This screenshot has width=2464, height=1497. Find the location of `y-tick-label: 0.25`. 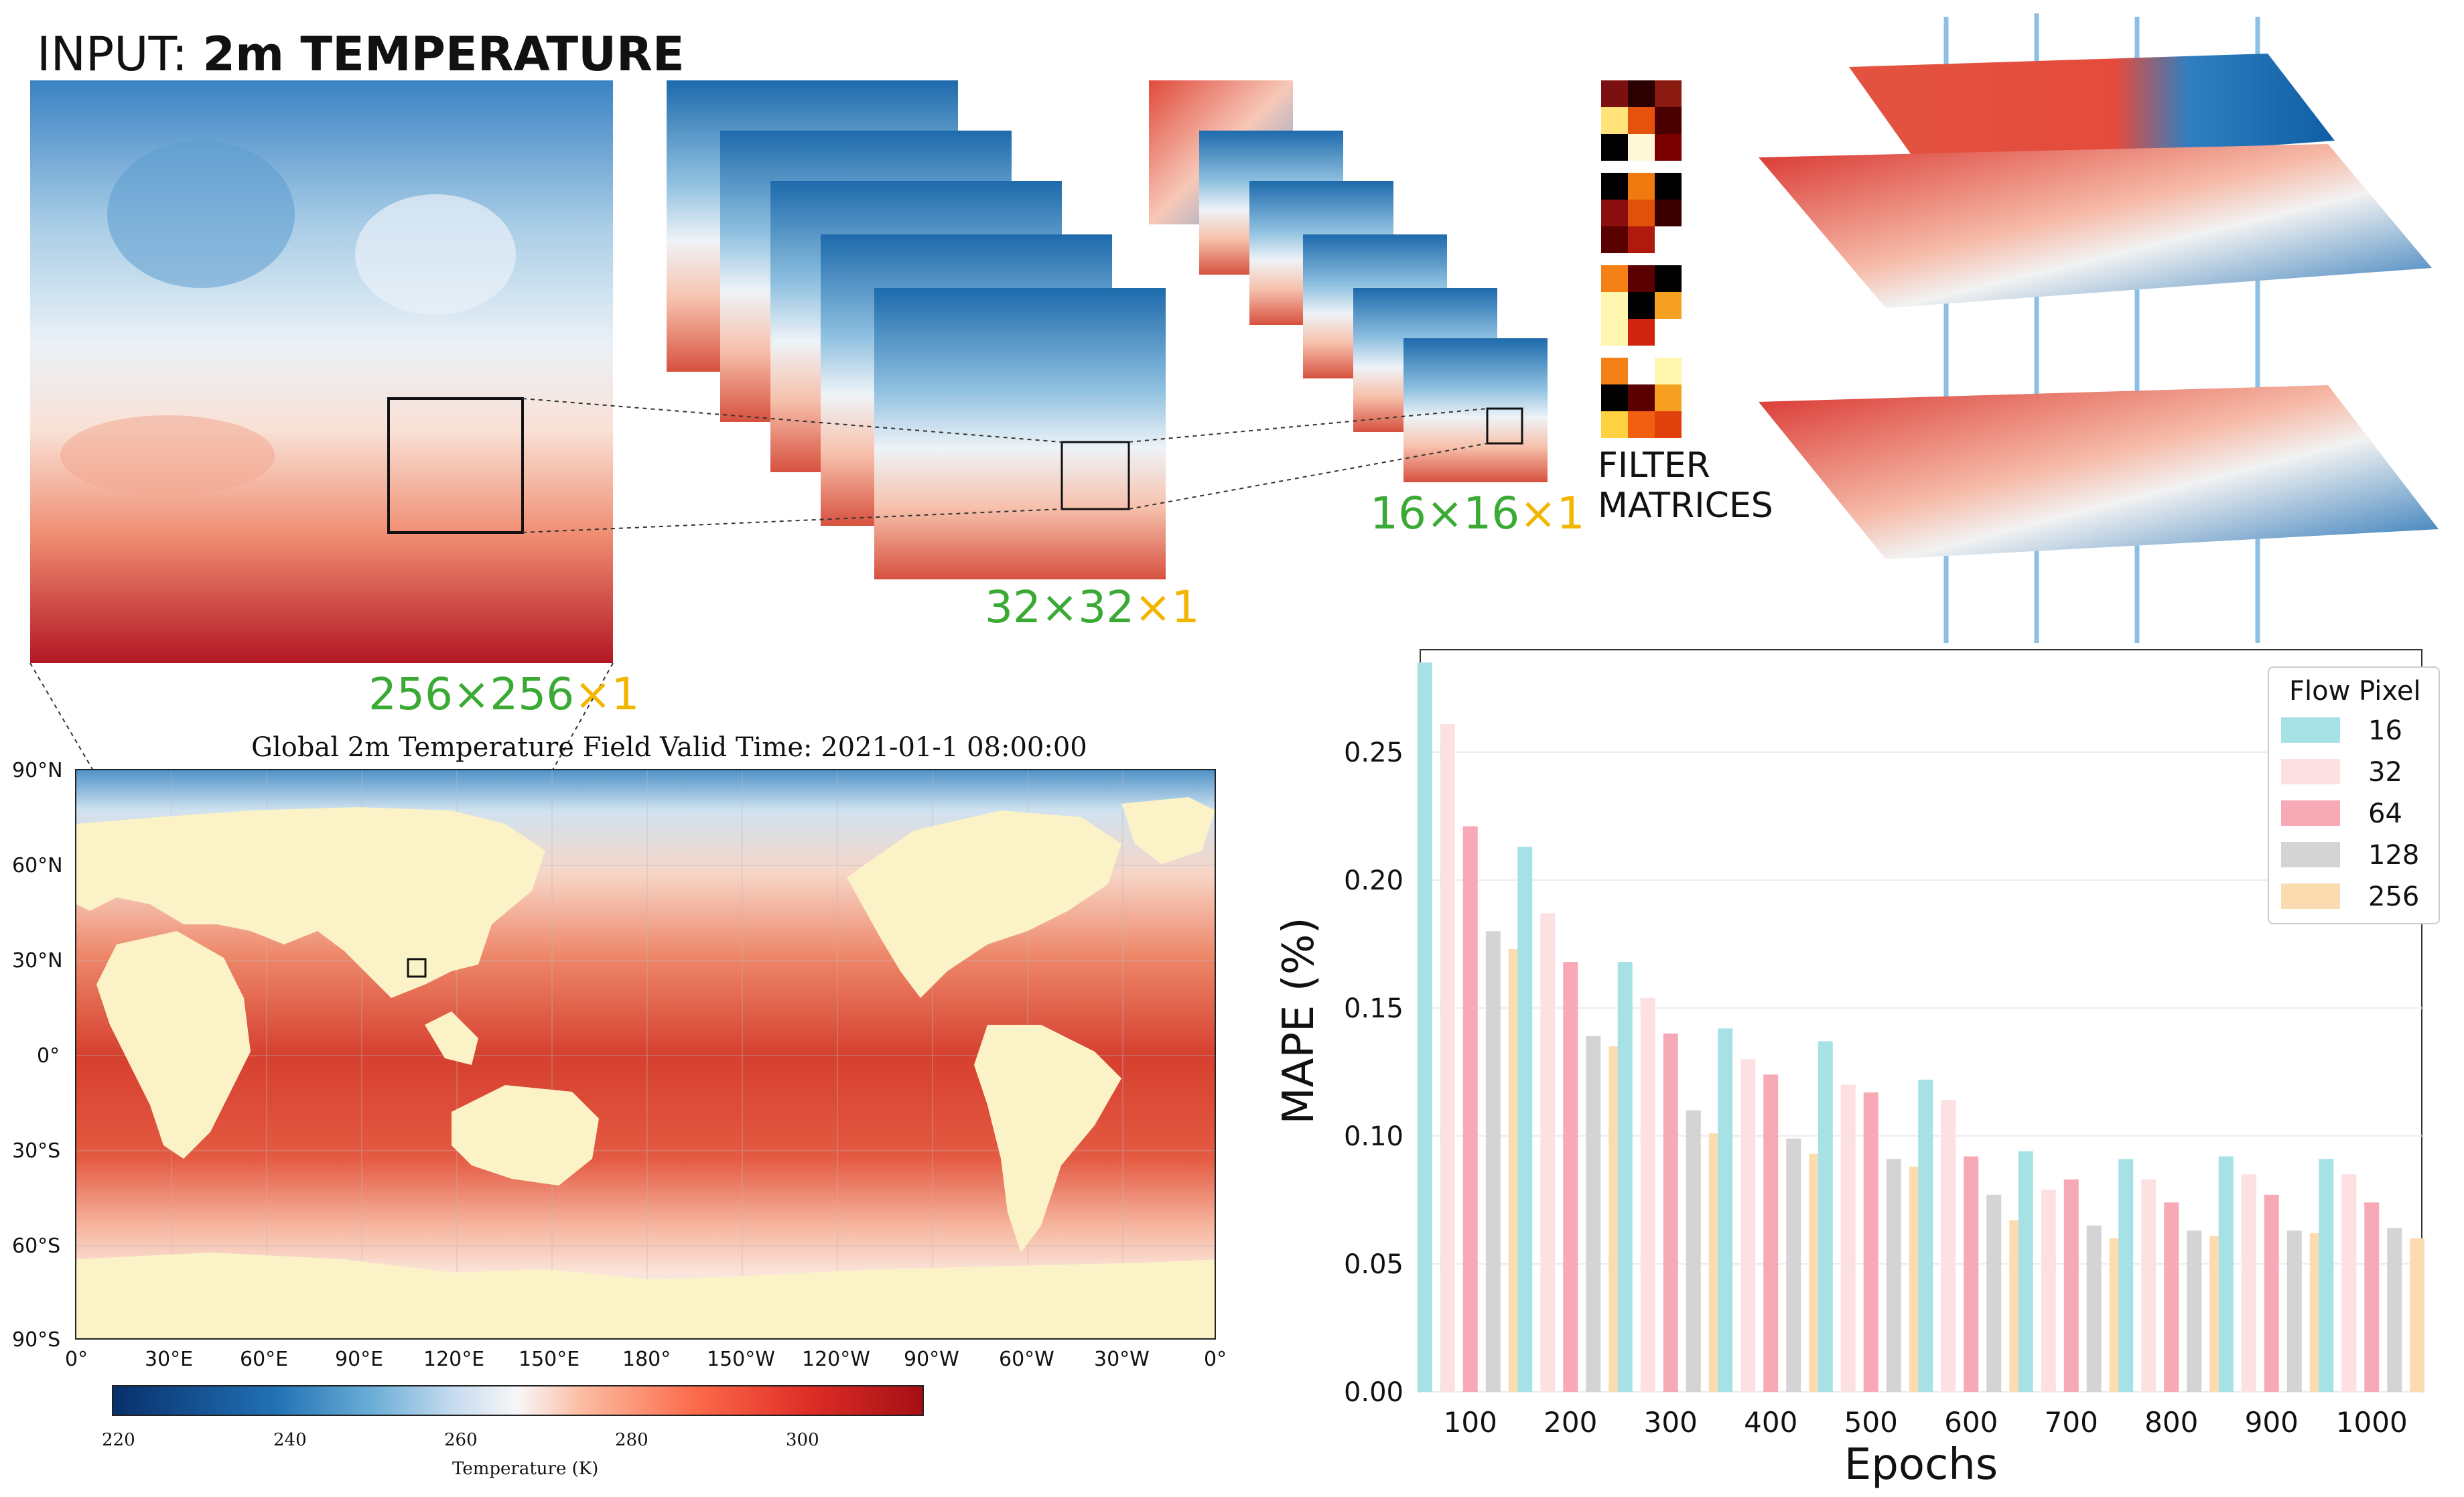

y-tick-label: 0.25 is located at coordinates (1374, 752).